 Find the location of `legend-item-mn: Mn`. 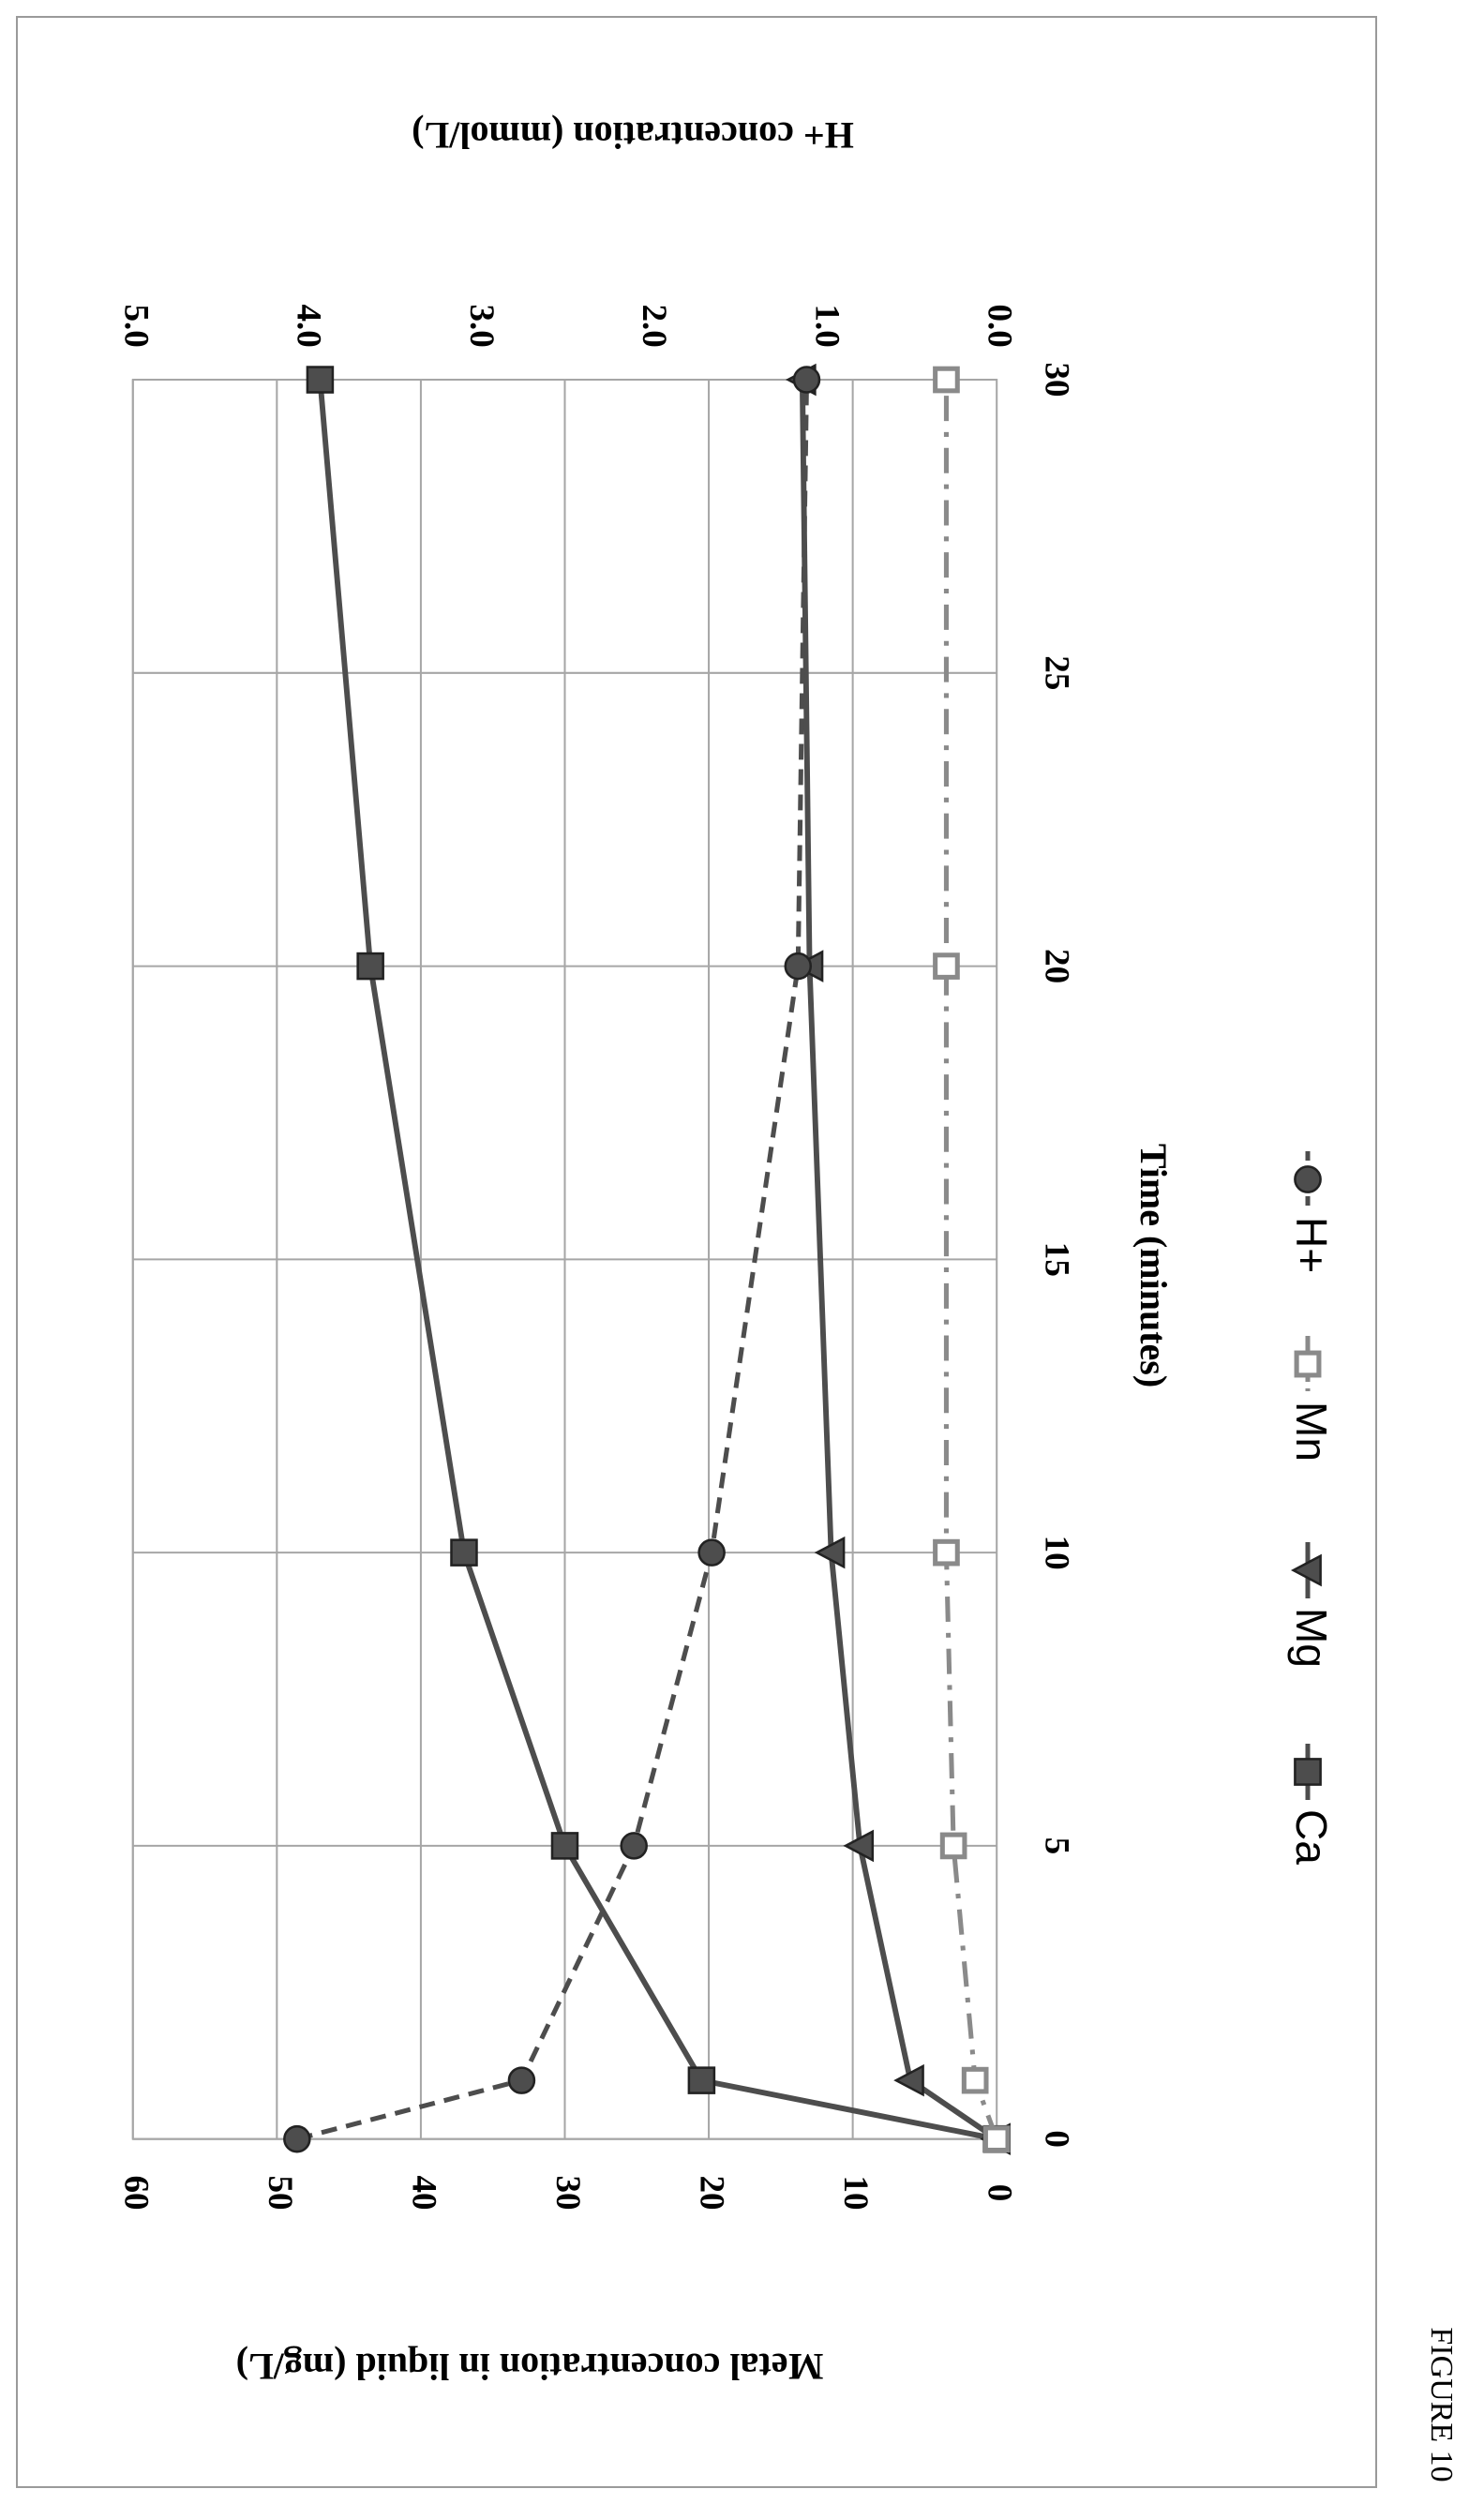

legend-item-mn: Mn is located at coordinates (1311, 1399).